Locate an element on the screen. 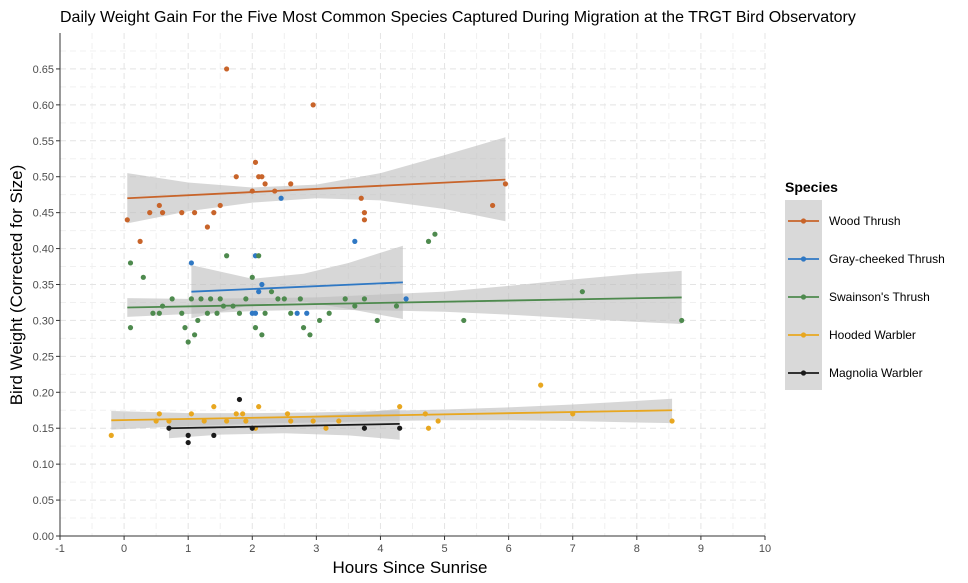  legend-label: Gray-cheeked Thrush is located at coordinates (887, 259).